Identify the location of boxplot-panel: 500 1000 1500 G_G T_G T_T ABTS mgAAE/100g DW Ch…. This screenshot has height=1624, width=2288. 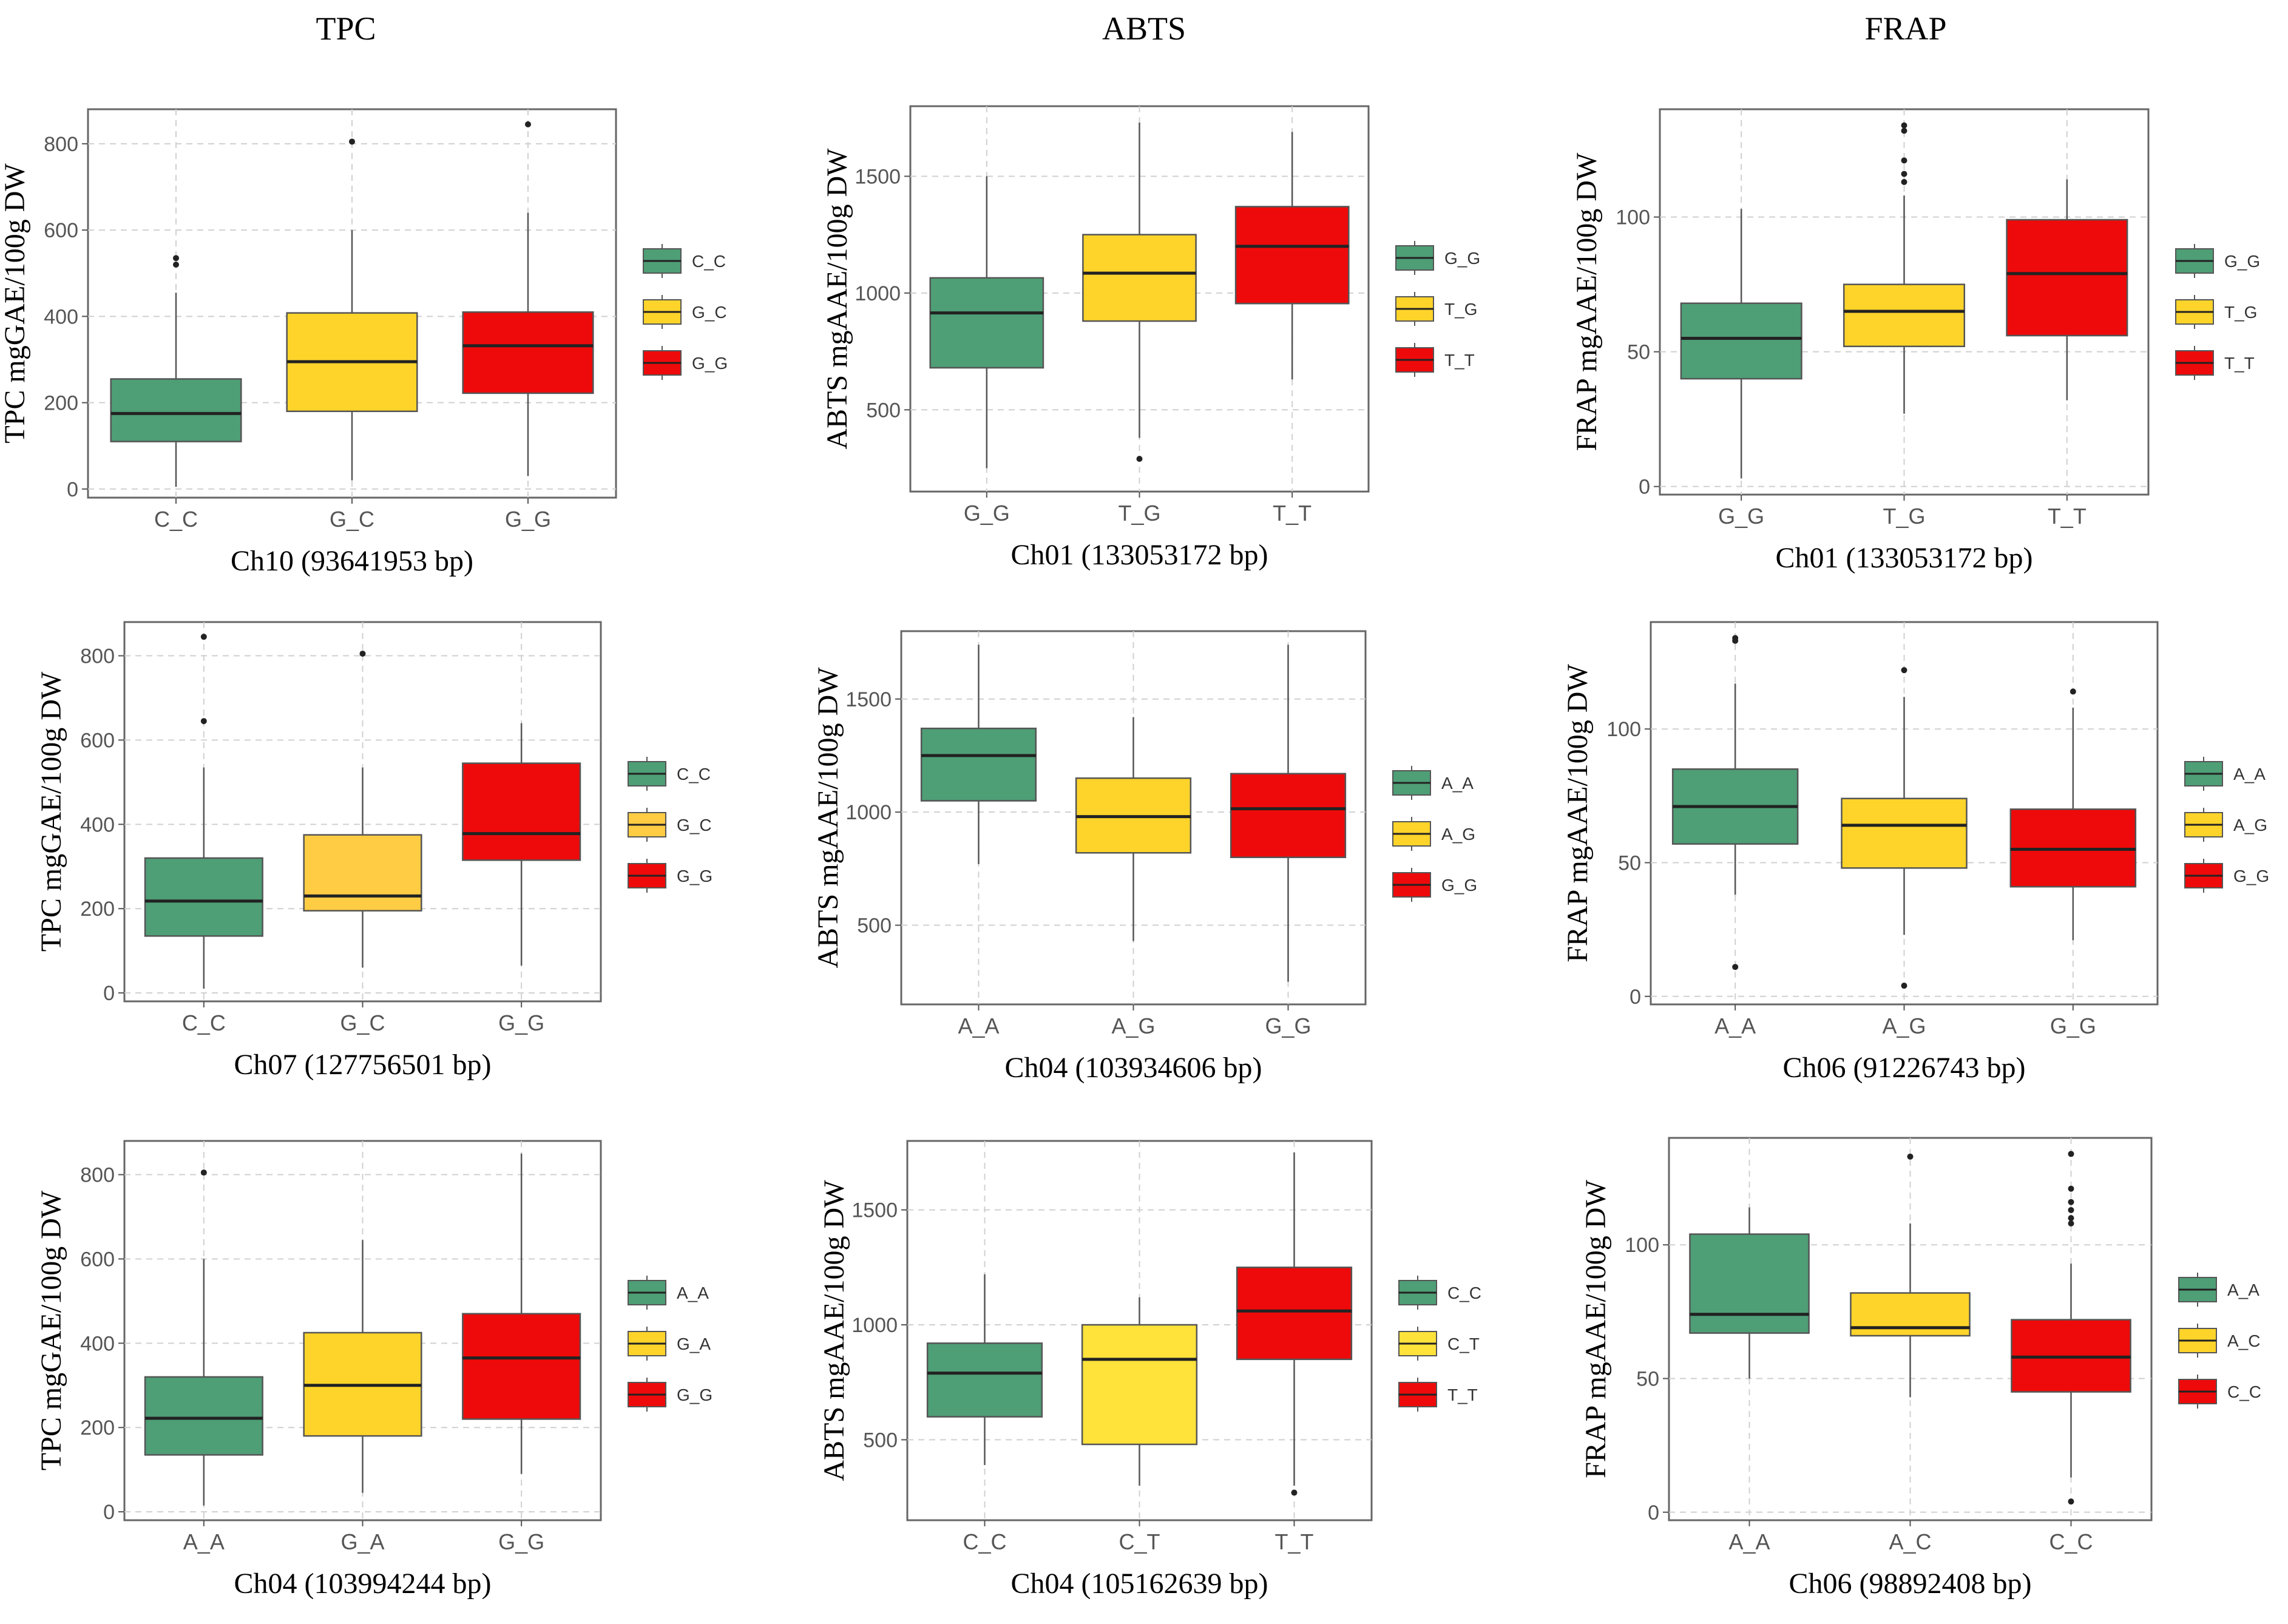
(1150, 338).